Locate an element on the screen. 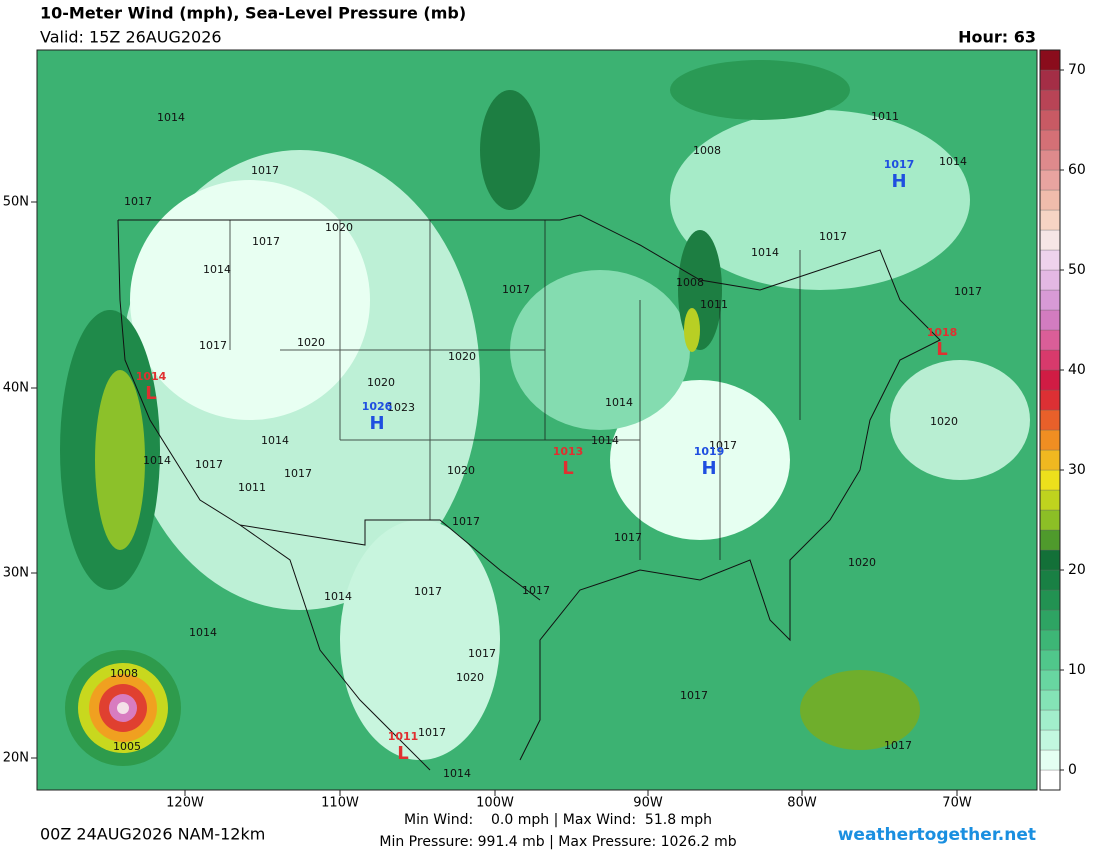  wind-stats: Min Wind: 0.0 mph | Max Wind: 51.8 mph is located at coordinates (558, 820).